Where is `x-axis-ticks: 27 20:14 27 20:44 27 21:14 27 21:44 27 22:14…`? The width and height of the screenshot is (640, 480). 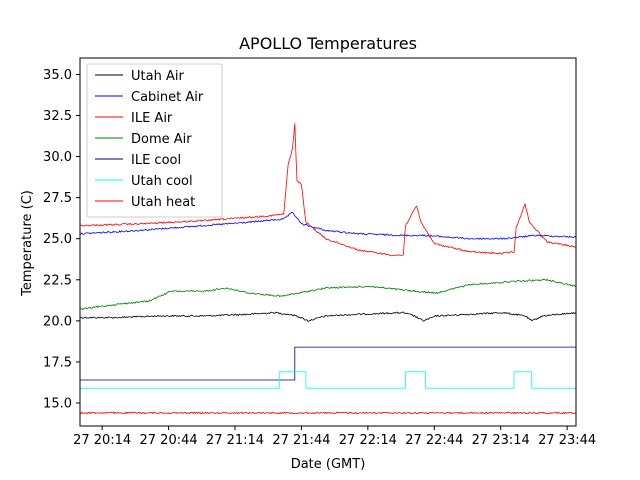 x-axis-ticks: 27 20:14 27 20:44 27 21:14 27 21:44 27 22:14… is located at coordinates (334, 437).